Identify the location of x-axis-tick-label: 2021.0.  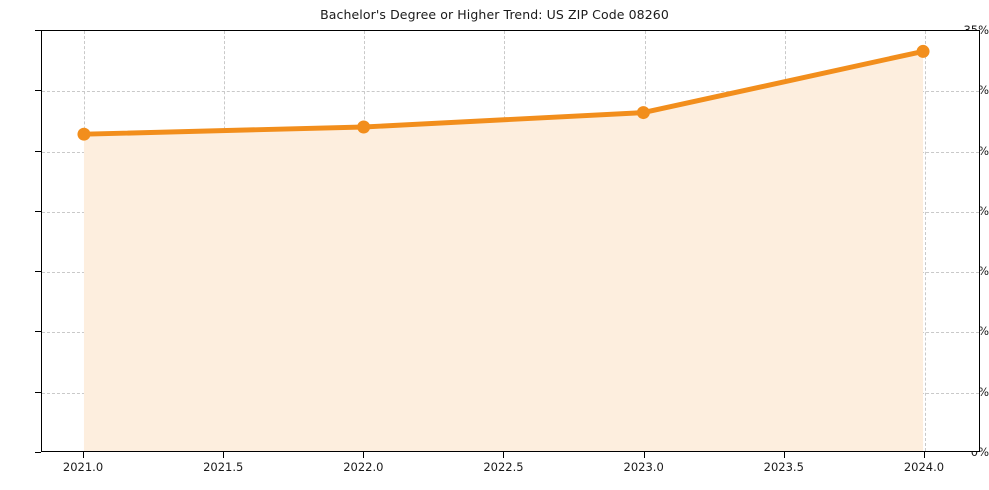
(83, 467).